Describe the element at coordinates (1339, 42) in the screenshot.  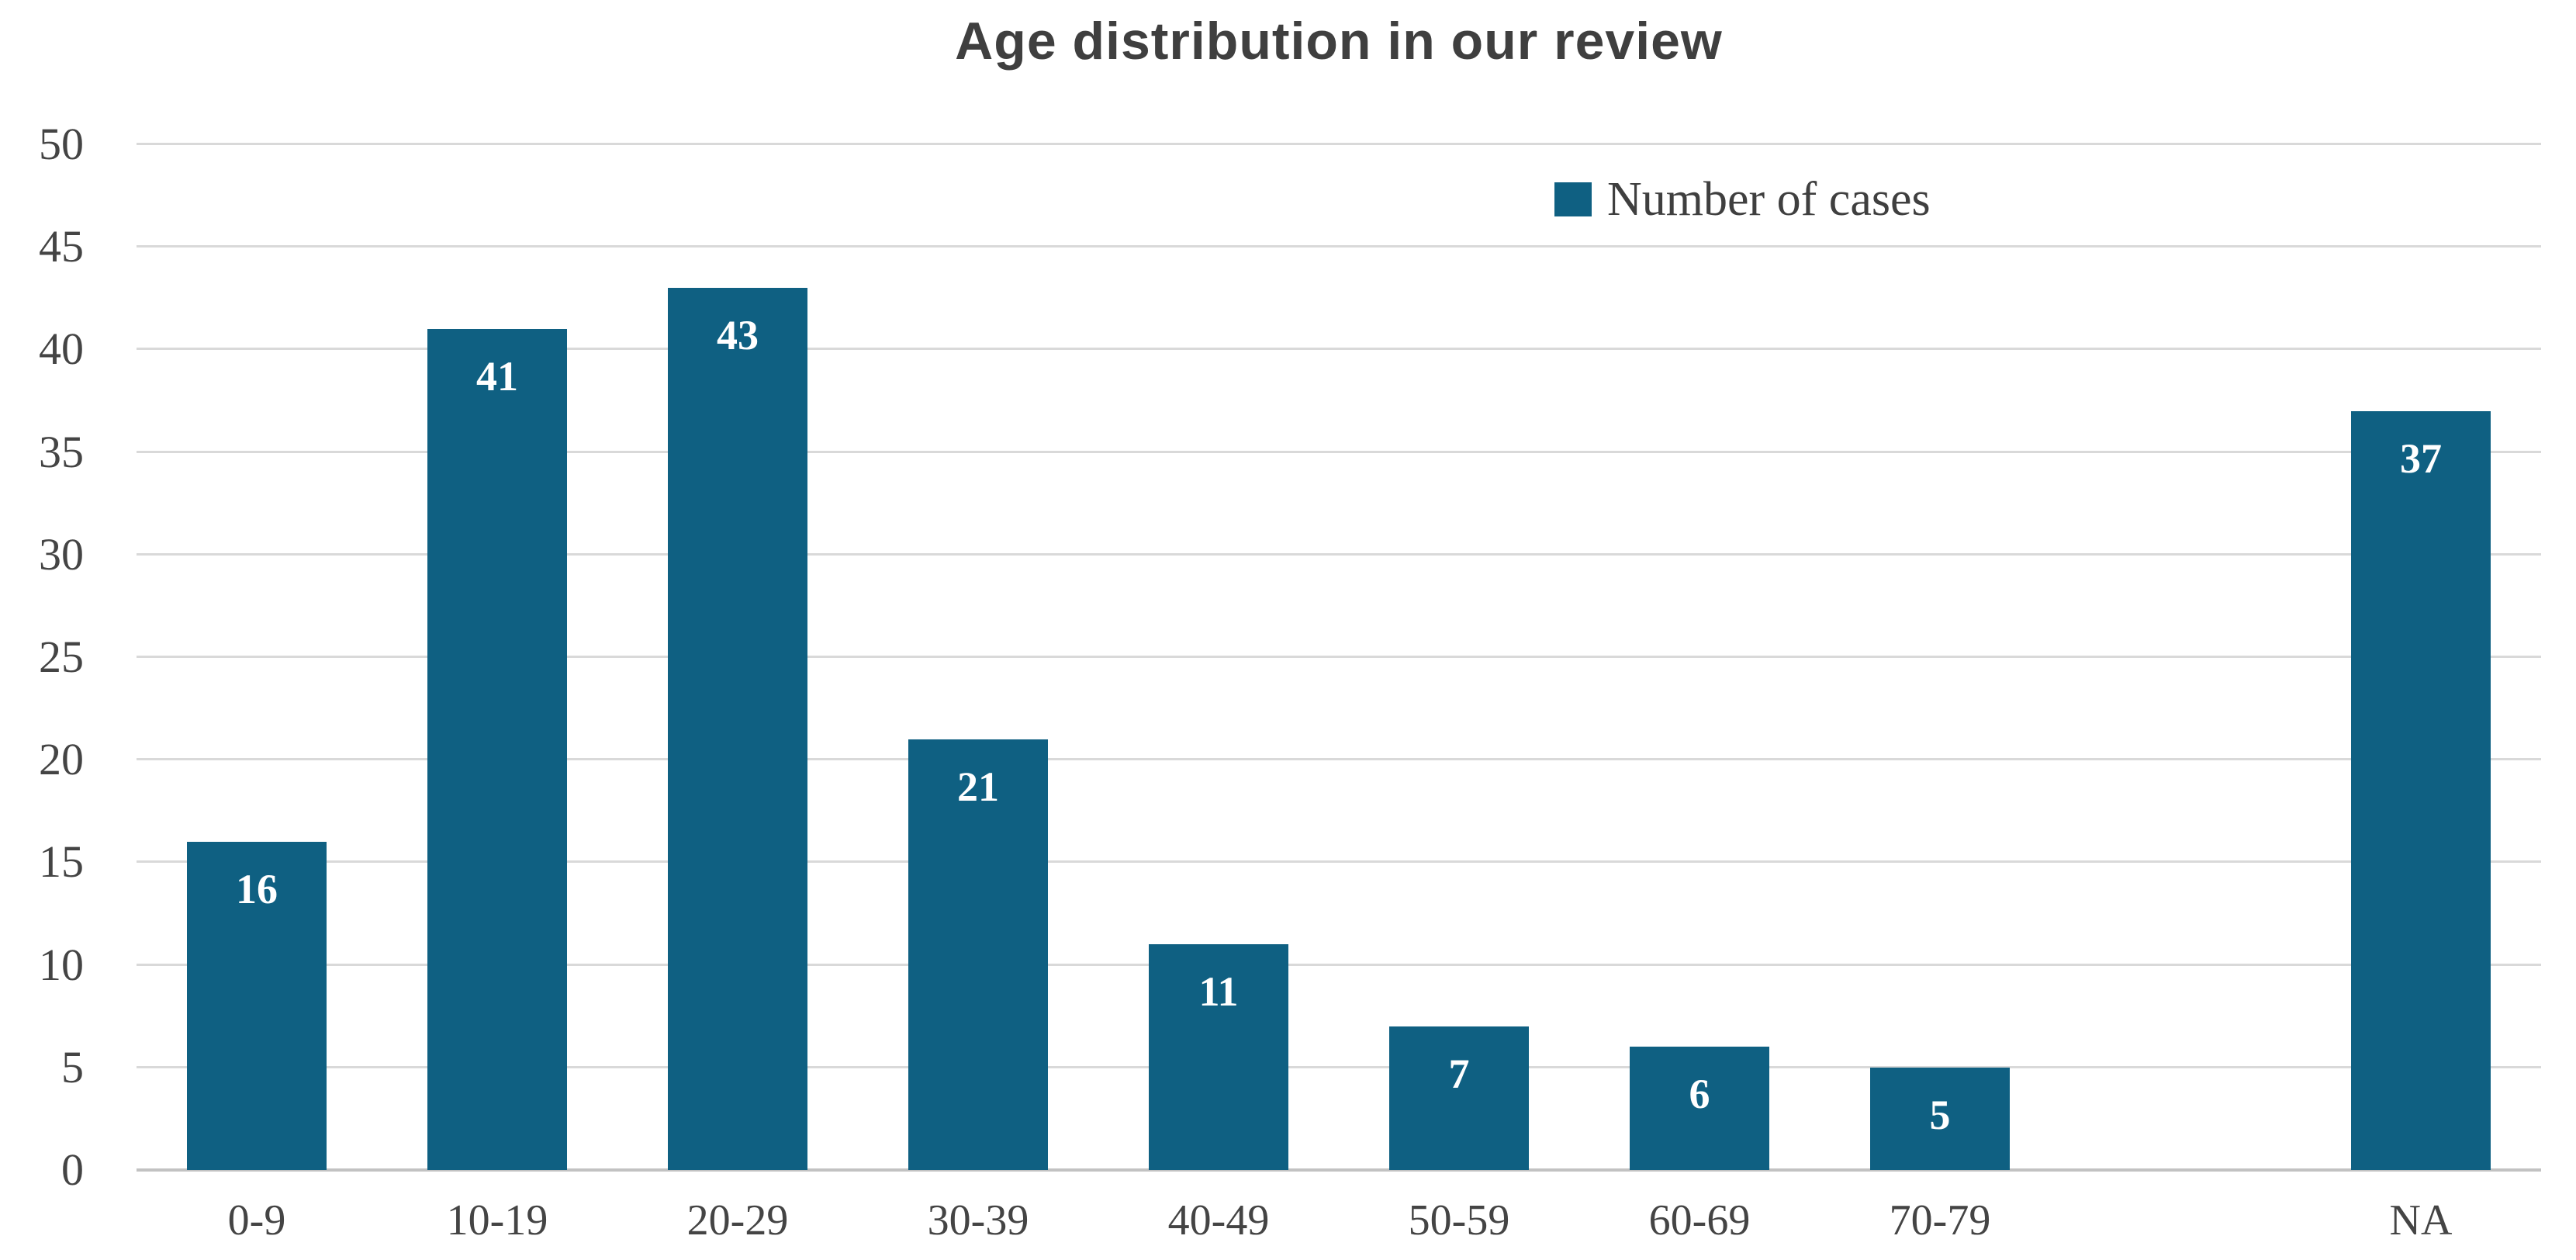
I see `chart-title: Age distribution in our review` at that location.